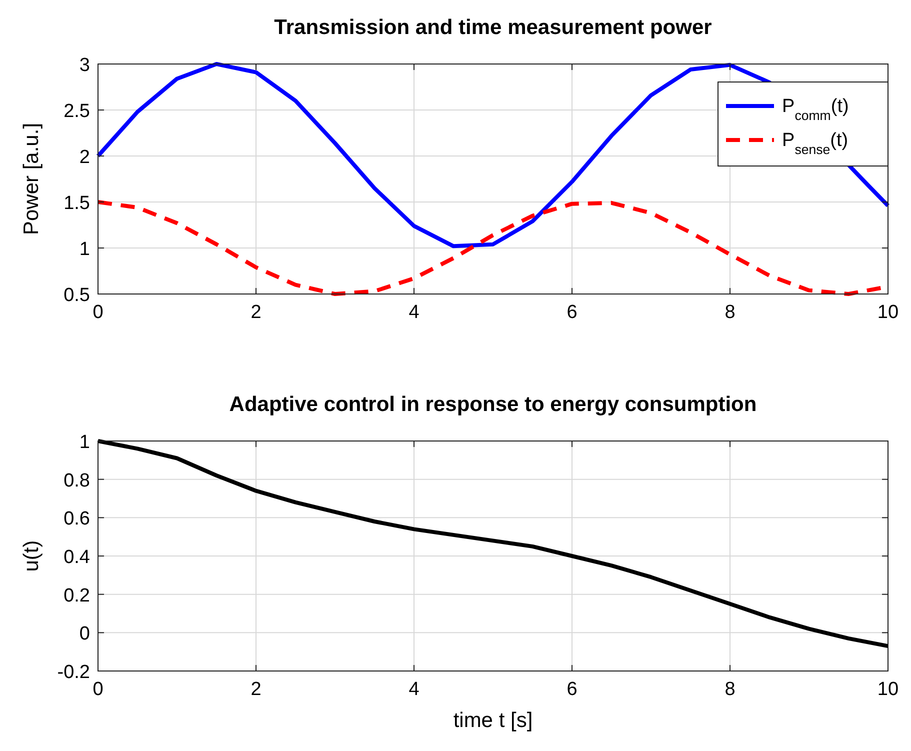 The image size is (911, 751). What do you see at coordinates (31, 179) in the screenshot?
I see `y-axis-title: Power [a.u.]` at bounding box center [31, 179].